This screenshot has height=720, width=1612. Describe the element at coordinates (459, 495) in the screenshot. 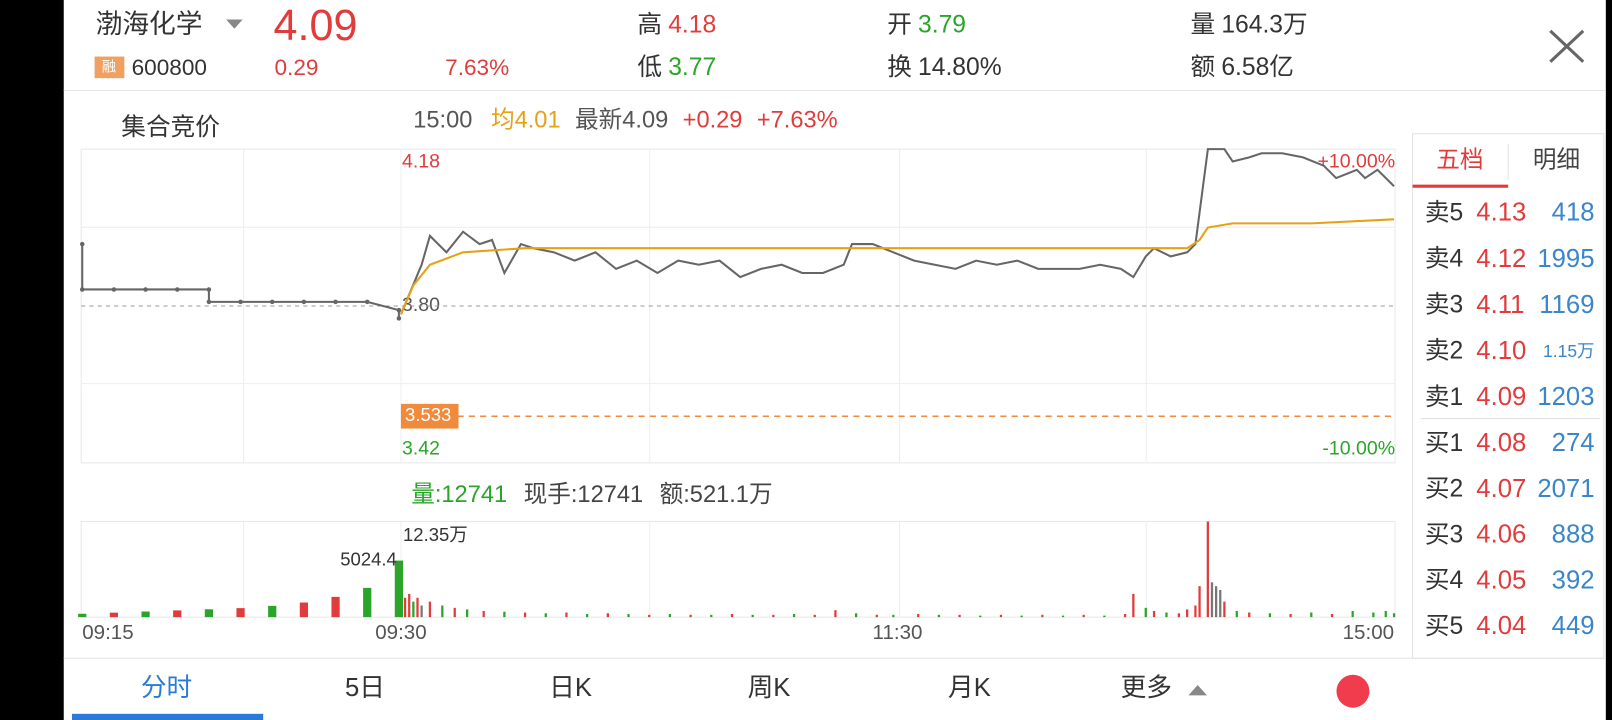

I see `vol: 量:12741` at that location.